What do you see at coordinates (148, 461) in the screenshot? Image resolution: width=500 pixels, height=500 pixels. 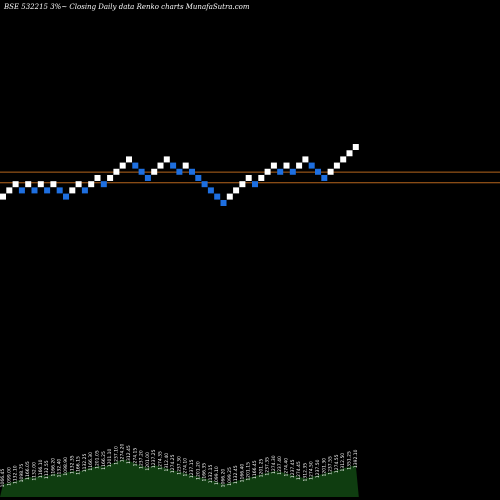 I see `volume-label: 1201.00` at bounding box center [148, 461].